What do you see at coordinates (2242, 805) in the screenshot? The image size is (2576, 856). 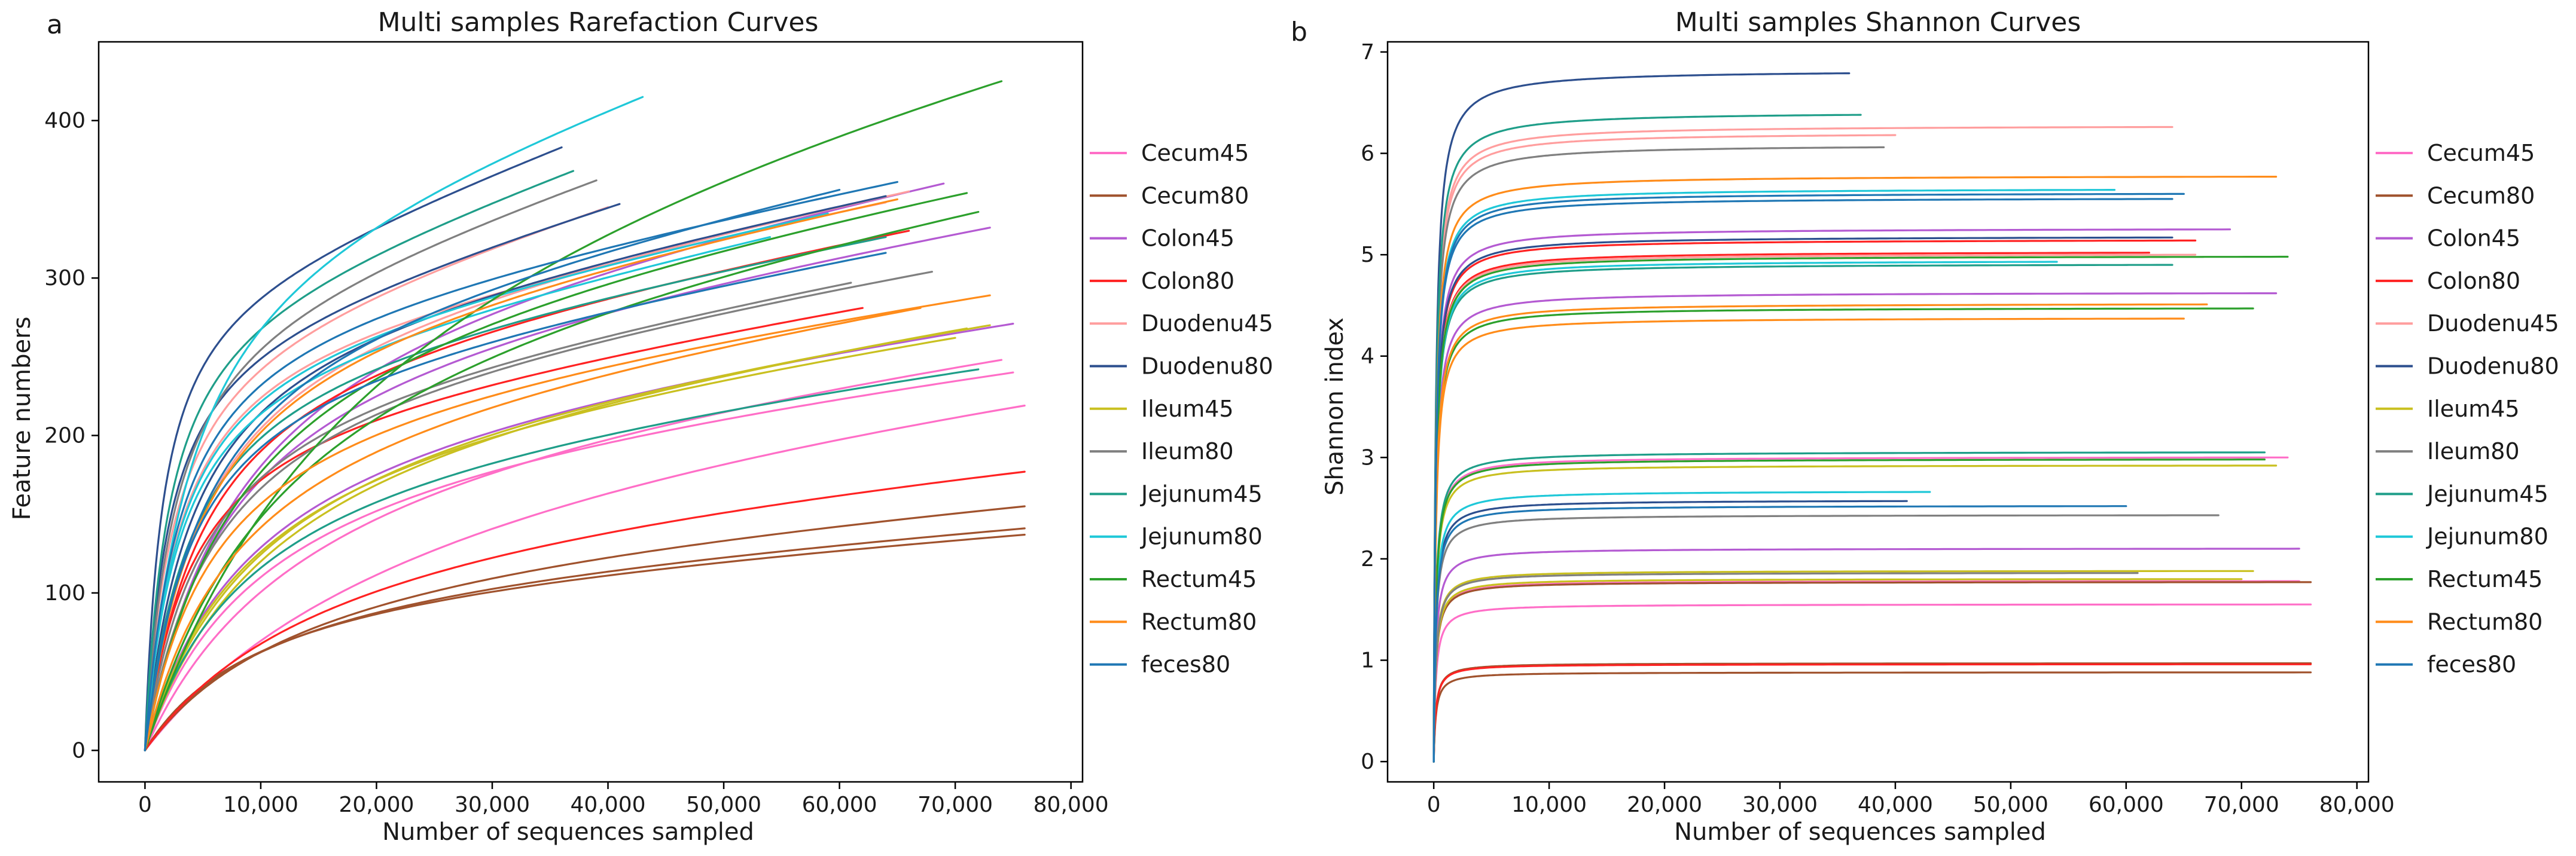 I see `shannon-x-tick-label: 70,000` at bounding box center [2242, 805].